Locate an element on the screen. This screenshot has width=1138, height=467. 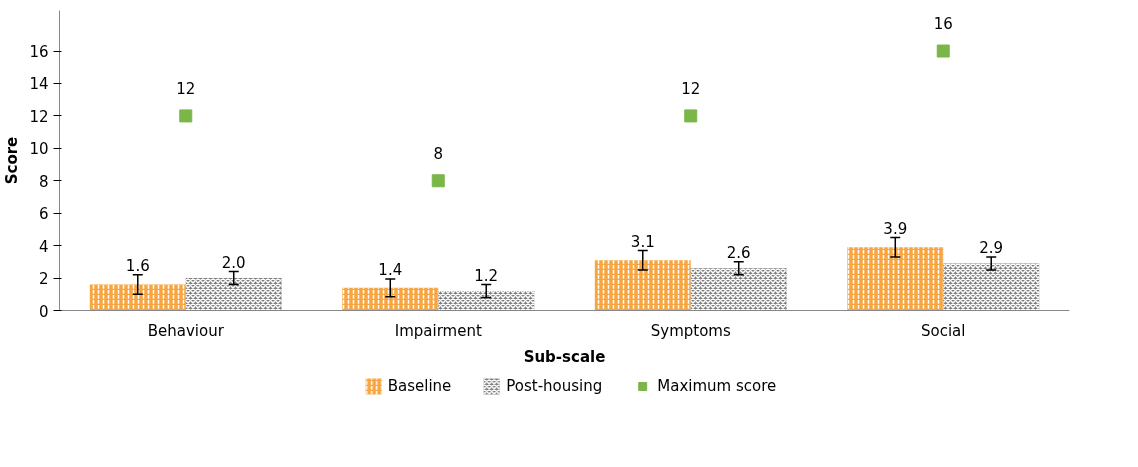
legend-label: Baseline is located at coordinates (419, 386).